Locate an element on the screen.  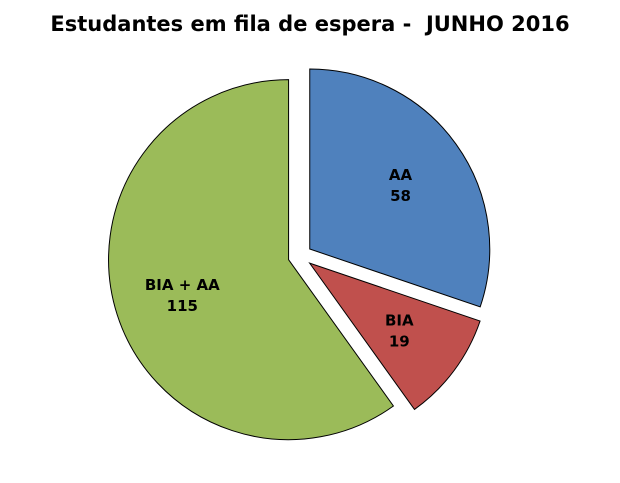
pie-label-aa: AA 58 is located at coordinates (401, 185).